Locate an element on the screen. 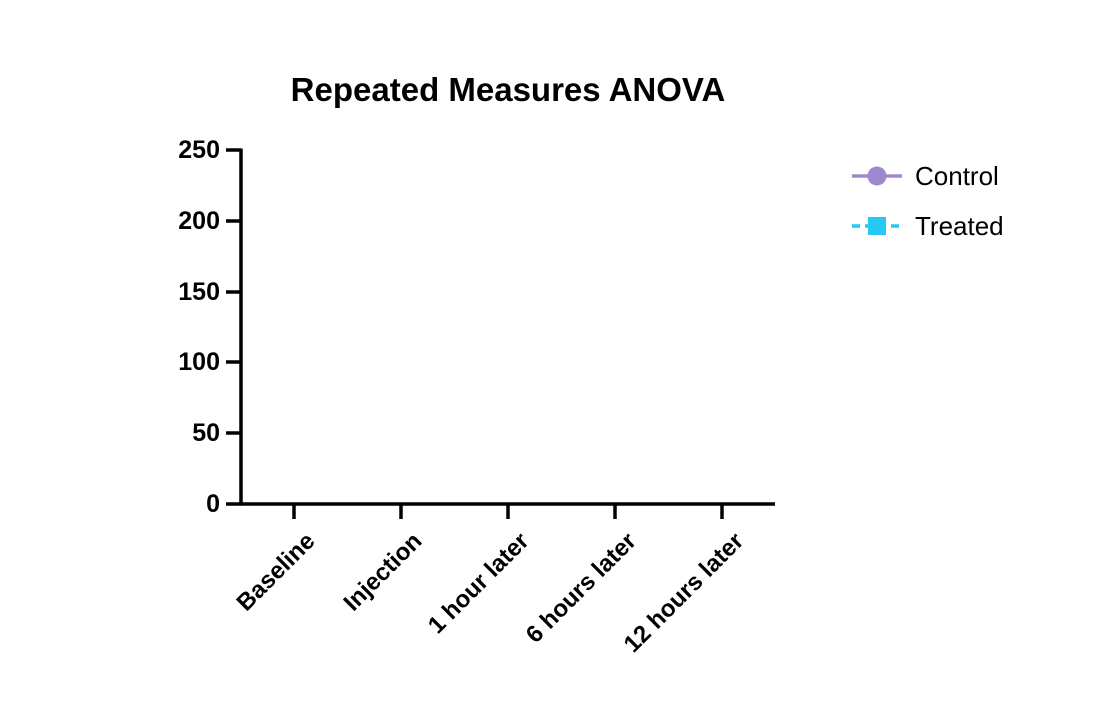  square-marker-icon is located at coordinates (877, 226).